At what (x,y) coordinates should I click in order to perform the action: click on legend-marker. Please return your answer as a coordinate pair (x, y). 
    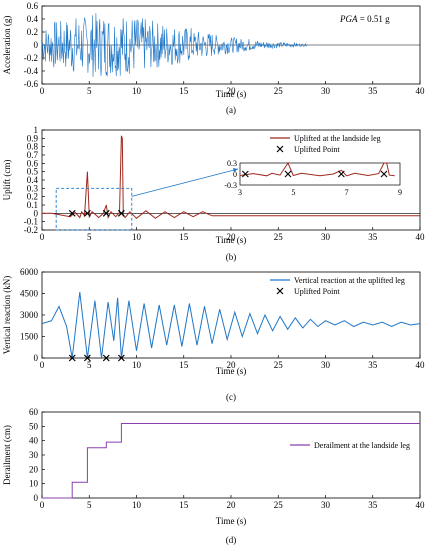
    Looking at the image, I should click on (280, 149).